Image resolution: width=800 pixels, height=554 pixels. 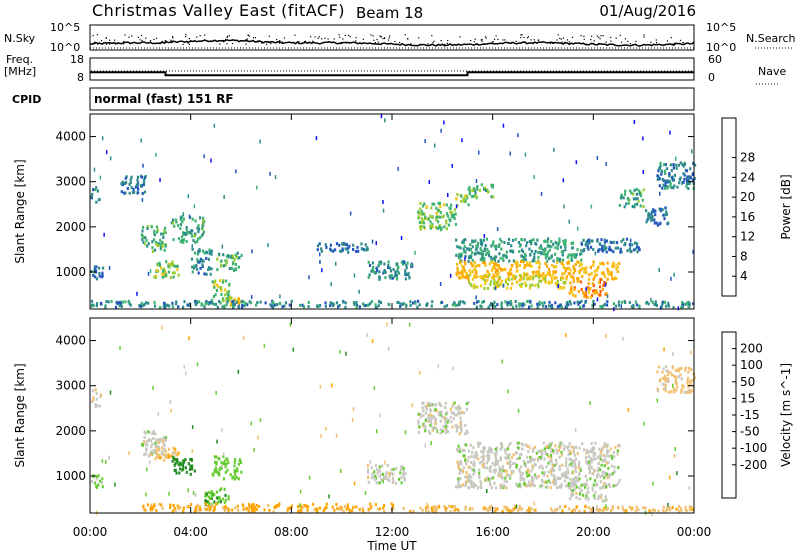 I want to click on x-tick-label: 04:00, so click(x=190, y=532).